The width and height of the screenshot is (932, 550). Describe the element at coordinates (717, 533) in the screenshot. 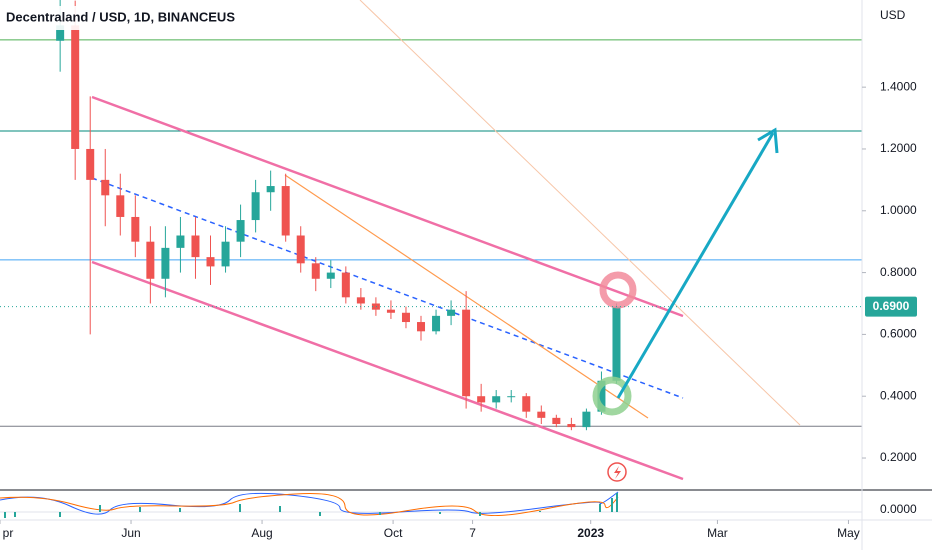

I see `x-tick-label: Mar` at that location.